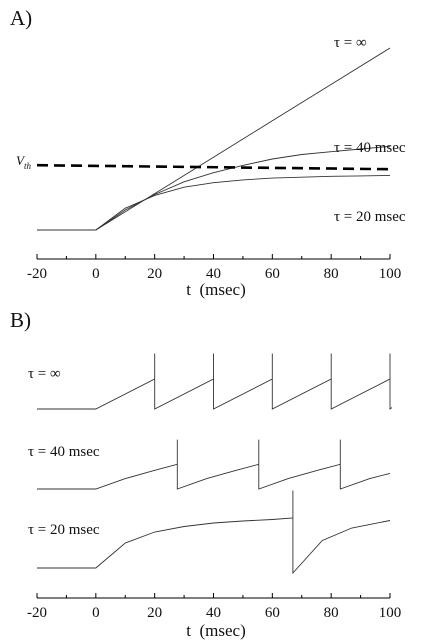 The image size is (434, 644). Describe the element at coordinates (370, 130) in the screenshot. I see `panel-a-series-labels: τ = ∞ τ = 40 msec τ = 20 msec` at that location.